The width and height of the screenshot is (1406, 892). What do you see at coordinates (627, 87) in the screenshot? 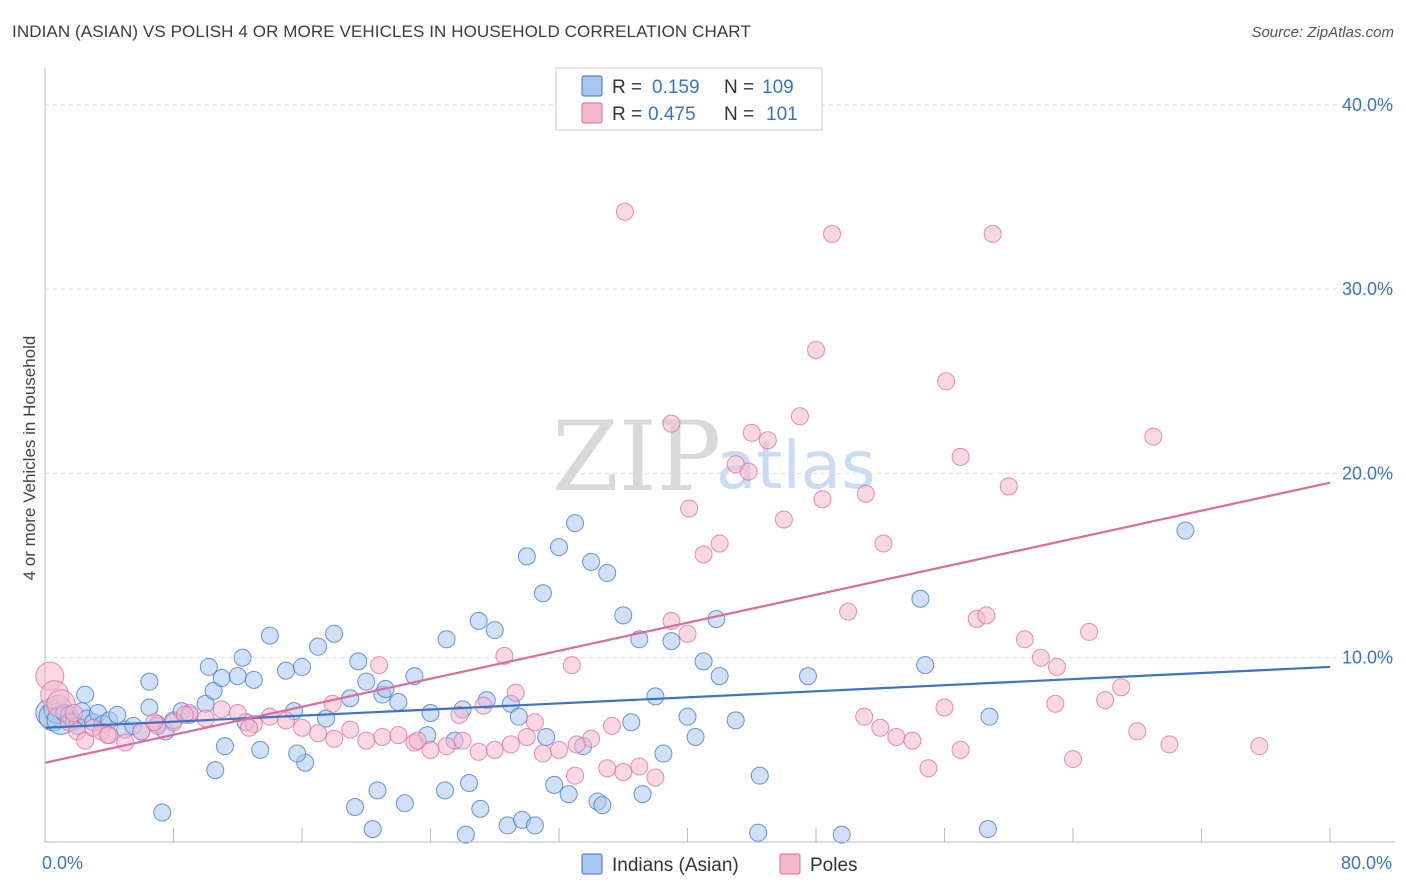
I see `legend-r-label-1: R =` at bounding box center [627, 87].